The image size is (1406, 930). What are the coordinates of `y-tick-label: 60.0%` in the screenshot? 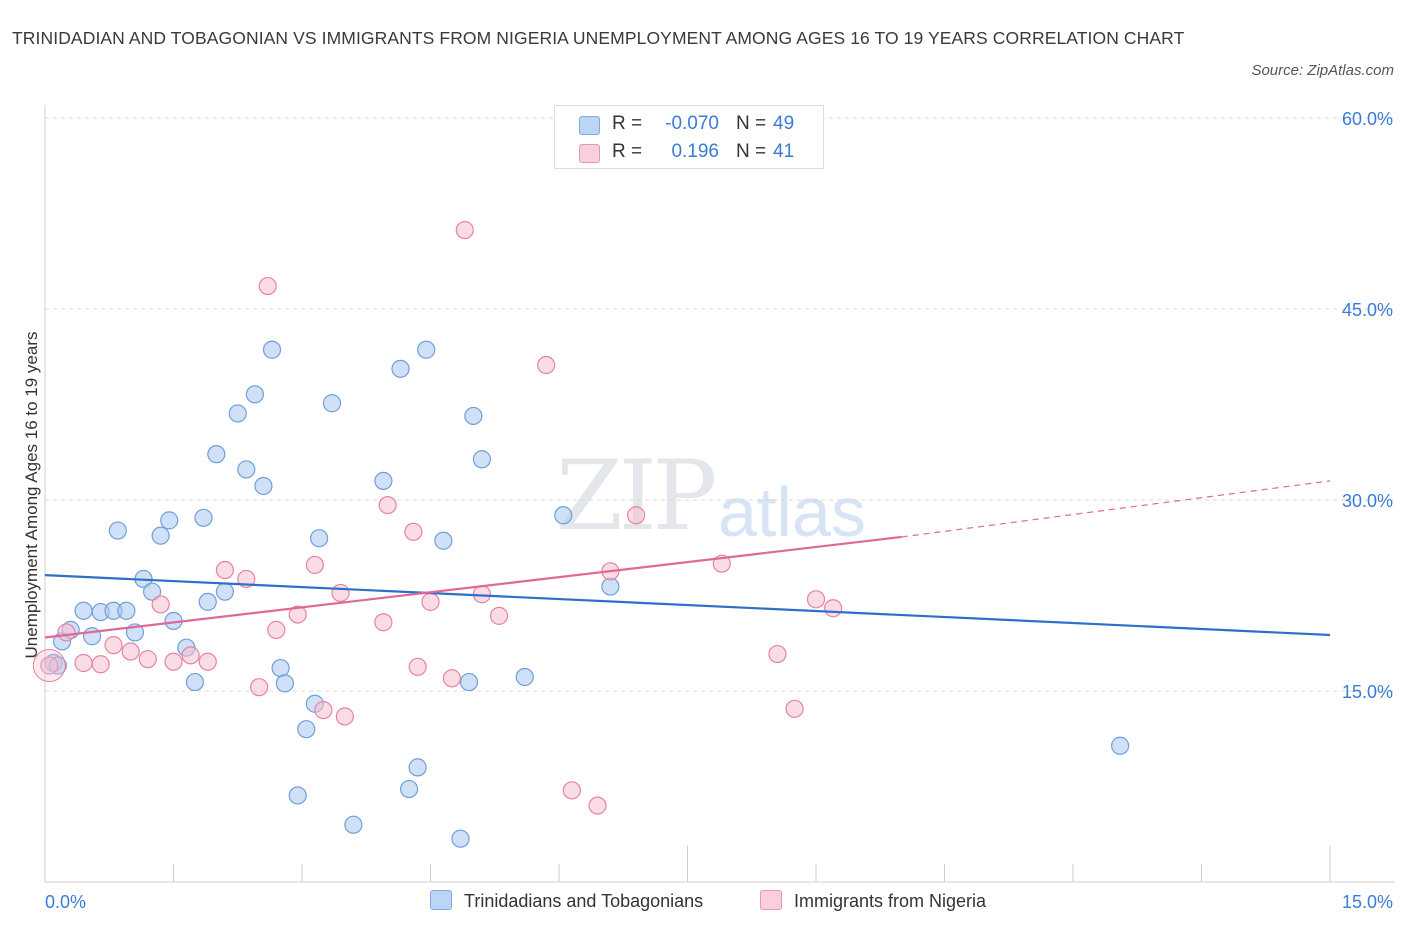 It's located at (1367, 119).